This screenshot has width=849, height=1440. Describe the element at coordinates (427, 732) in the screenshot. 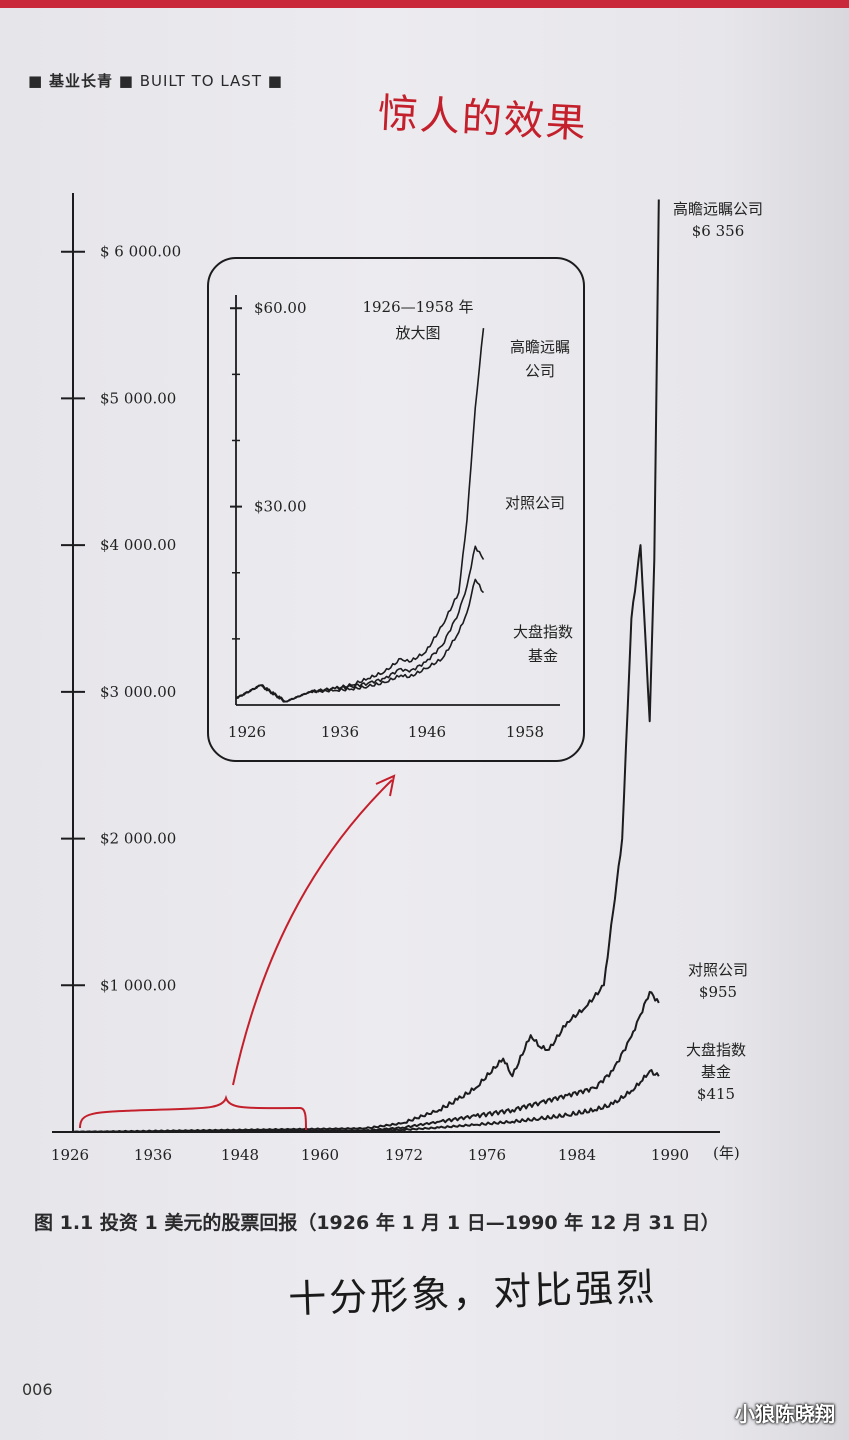

I see `inset-x-tick-label: 1946` at that location.